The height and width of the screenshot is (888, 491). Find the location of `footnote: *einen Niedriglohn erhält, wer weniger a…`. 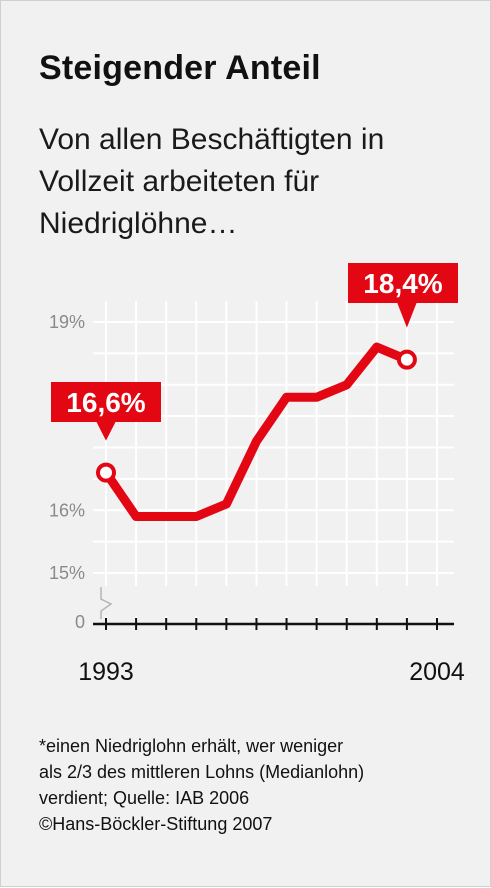

footnote: *einen Niedriglohn erhält, wer weniger a… is located at coordinates (254, 785).